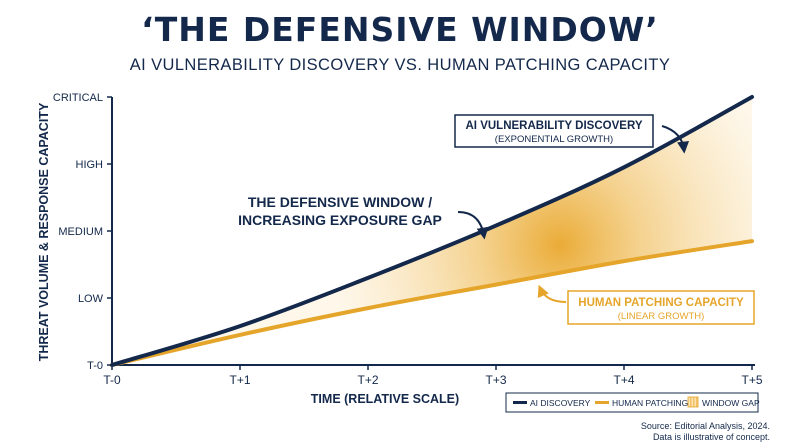 This screenshot has height=447, width=800. I want to click on y-tick-label: HIGH, so click(90, 165).